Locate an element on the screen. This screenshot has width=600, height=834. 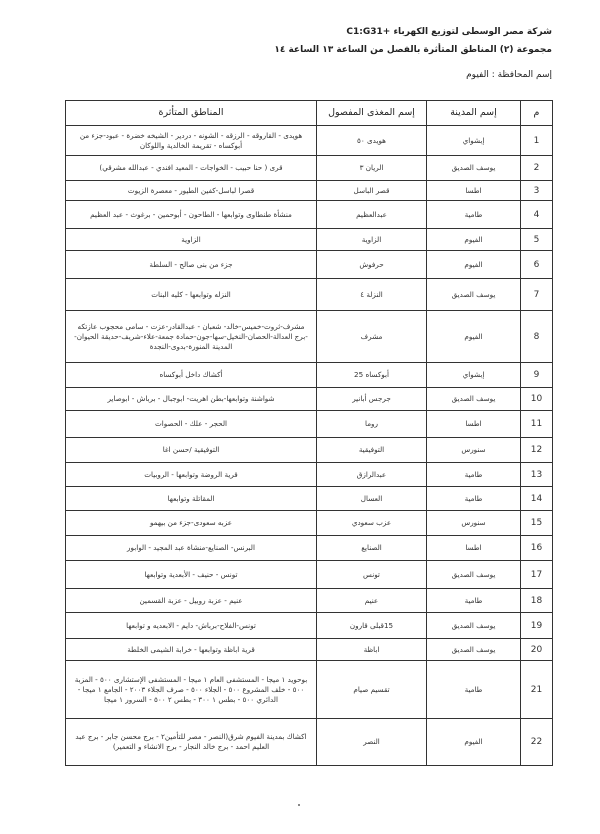
feeder-name: عنيم is located at coordinates (371, 600).